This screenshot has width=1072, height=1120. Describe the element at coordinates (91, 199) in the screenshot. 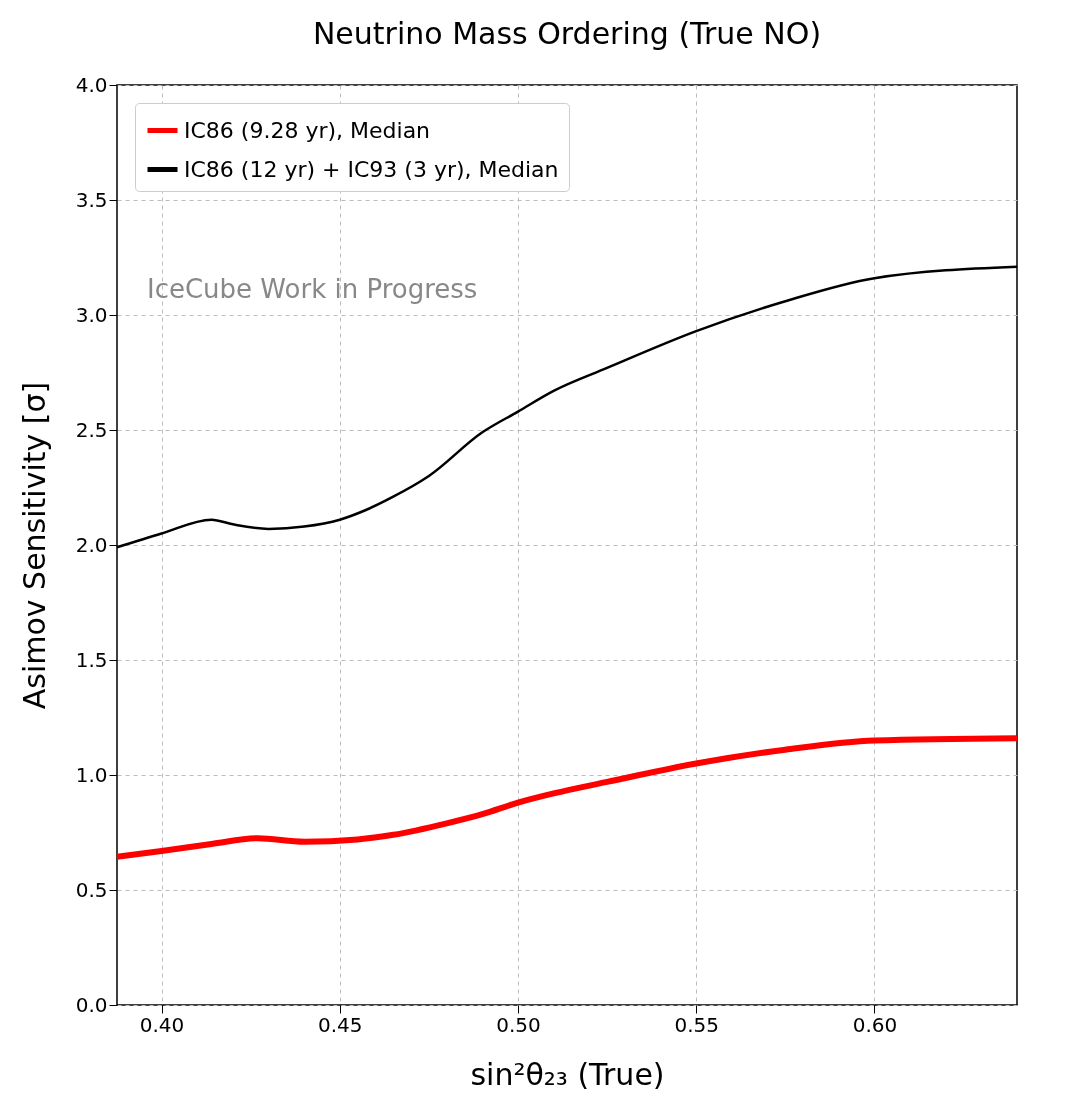

I see `y-tick-label: 3.5` at that location.